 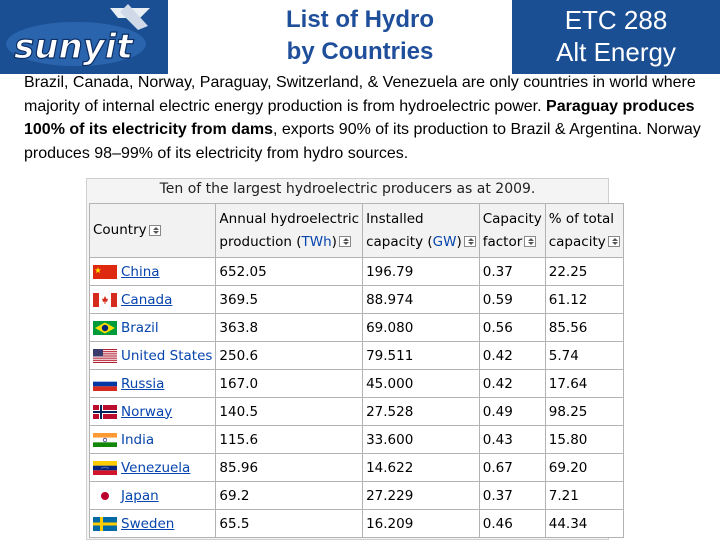 I want to click on cell-production: 65.5, so click(x=289, y=523).